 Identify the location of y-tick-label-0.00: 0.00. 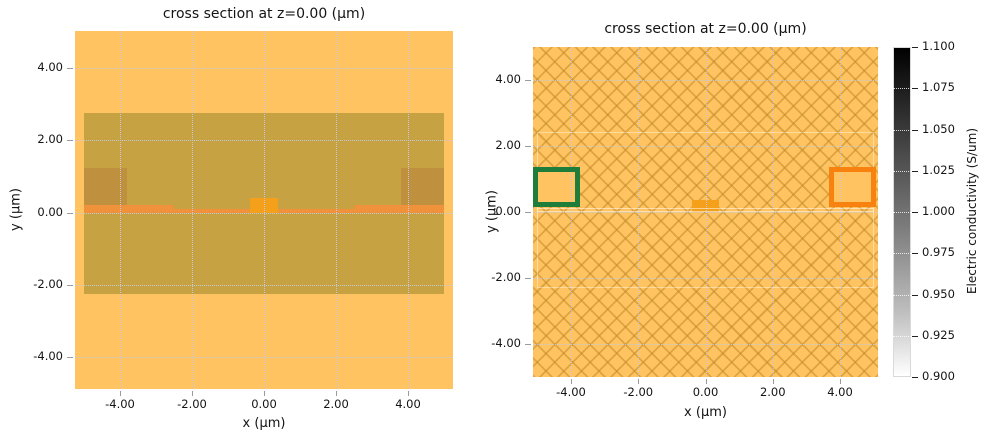
(50, 211).